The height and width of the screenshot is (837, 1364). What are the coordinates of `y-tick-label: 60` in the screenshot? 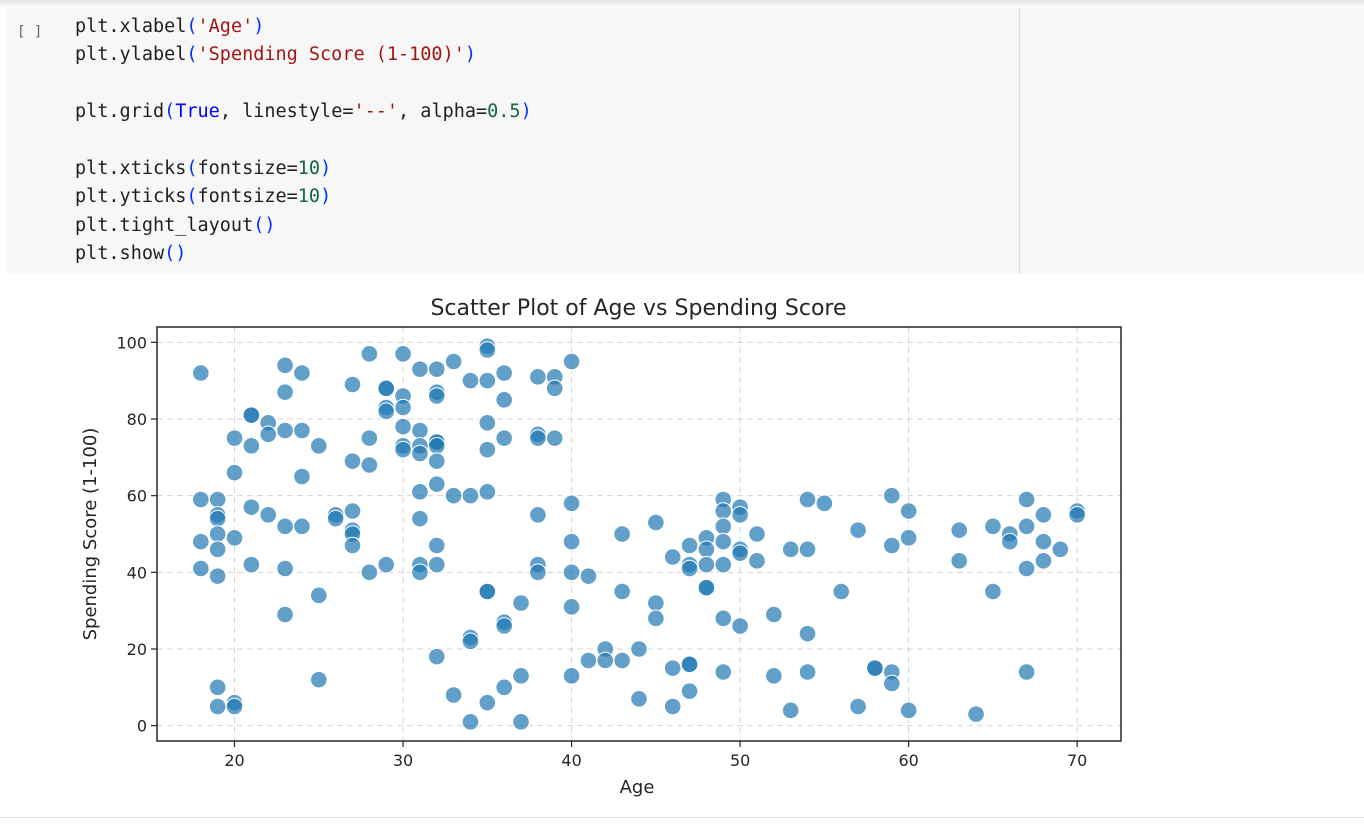 It's located at (137, 496).